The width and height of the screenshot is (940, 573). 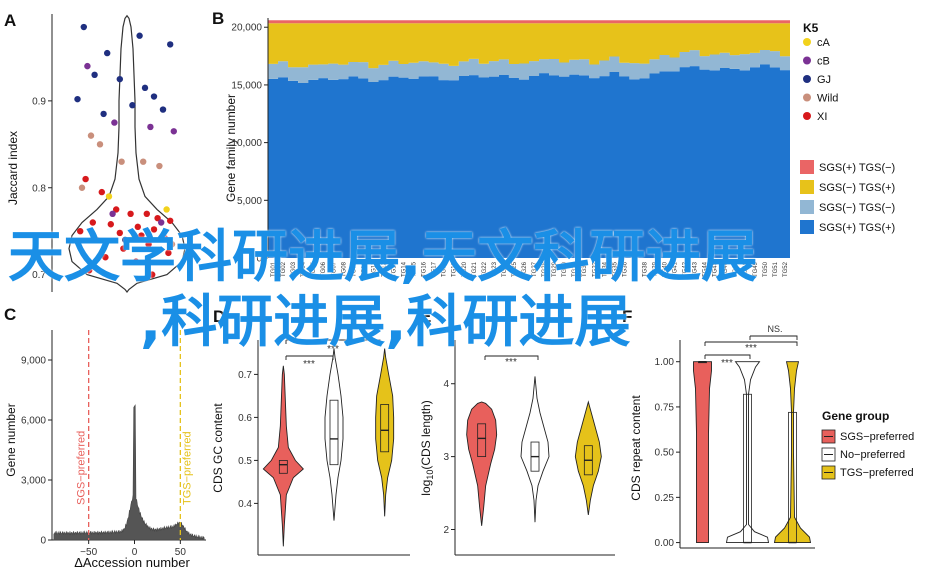 What do you see at coordinates (595, 269) in the screenshot?
I see `panel-b-x-tick-label: TG33` at bounding box center [595, 269].